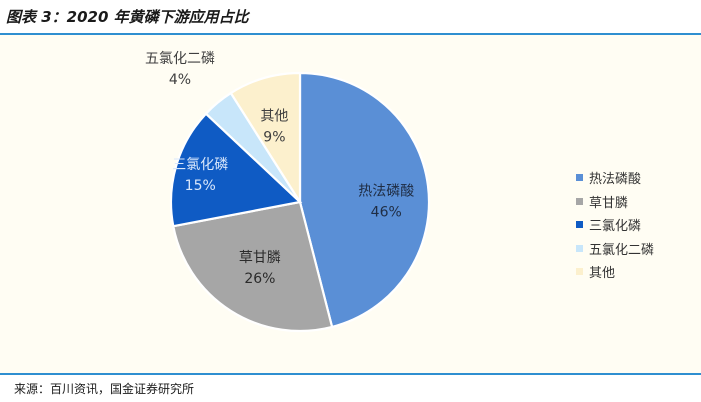 Image resolution: width=701 pixels, height=402 pixels. I want to click on title-divider, so click(350, 34).